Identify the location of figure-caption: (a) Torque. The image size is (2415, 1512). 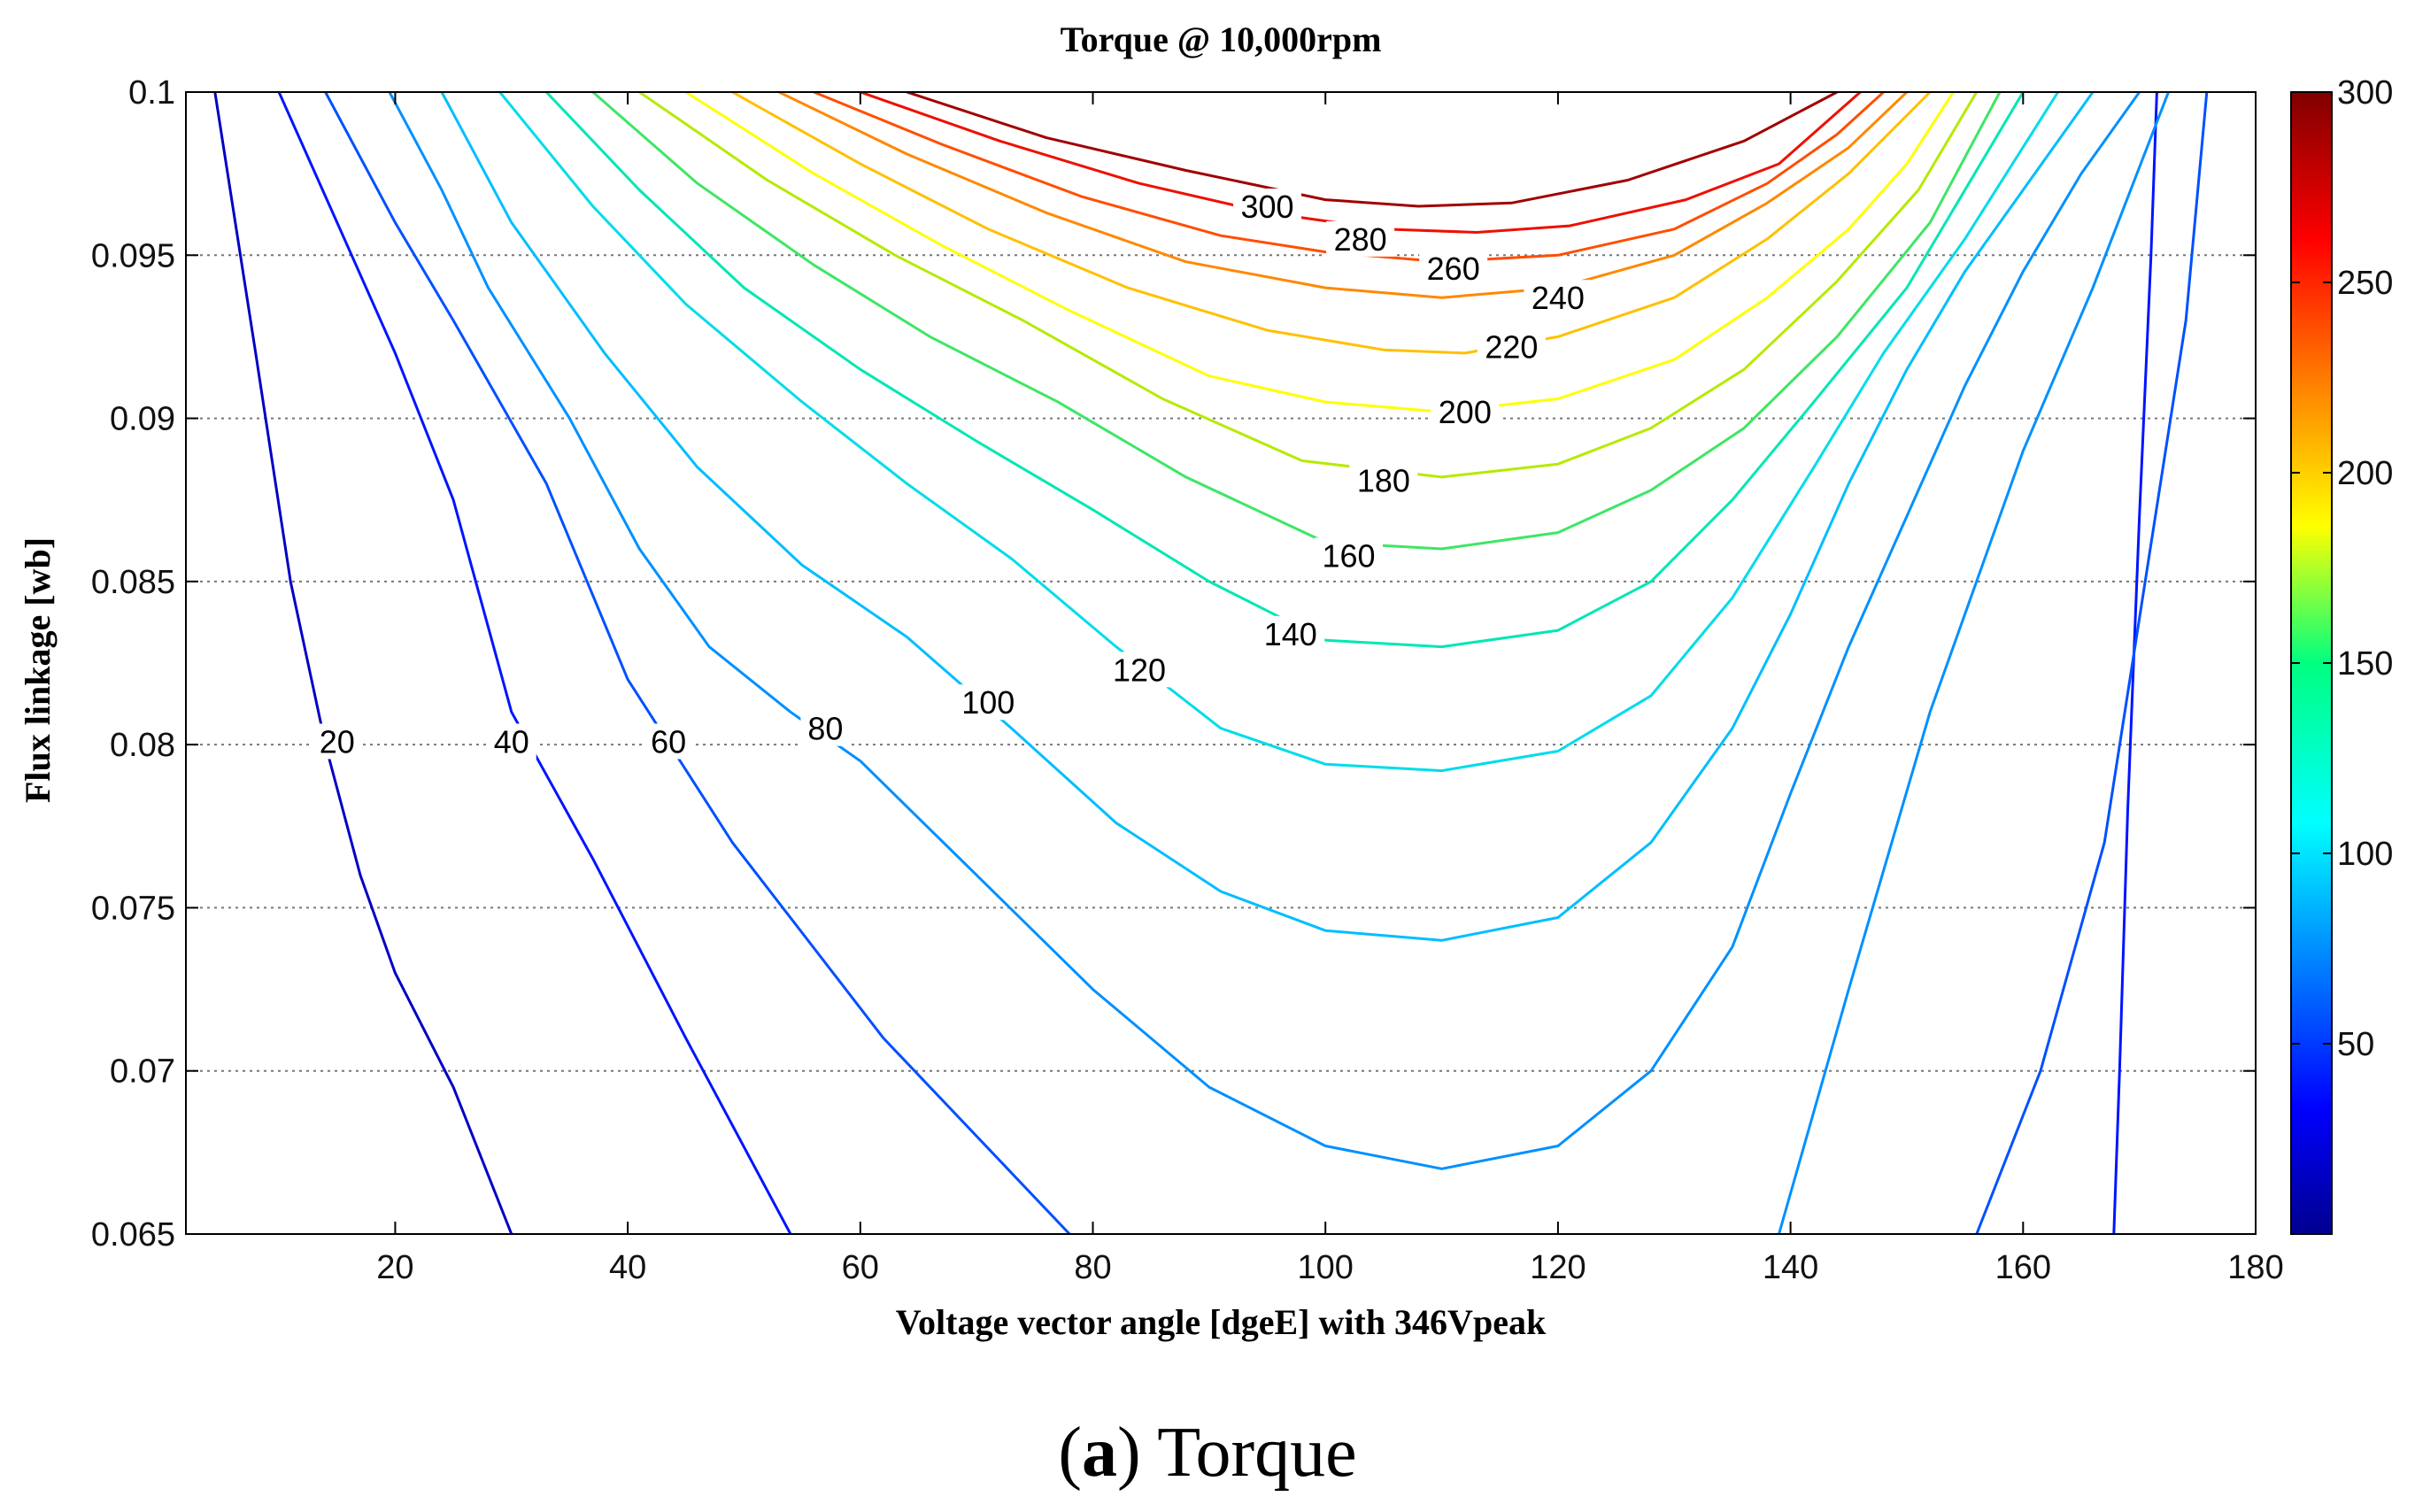
(1207, 1453).